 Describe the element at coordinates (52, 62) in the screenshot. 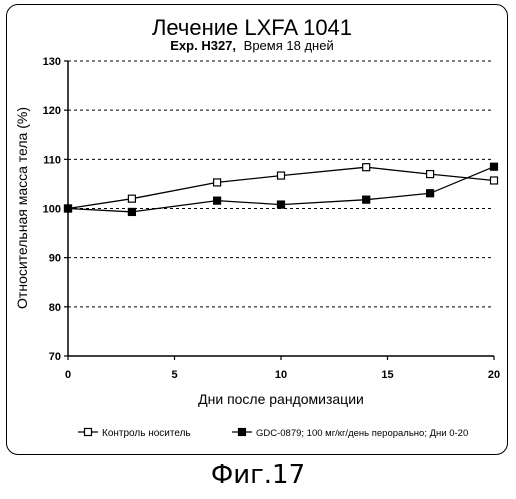

I see `y-tick-label-6: 130` at that location.